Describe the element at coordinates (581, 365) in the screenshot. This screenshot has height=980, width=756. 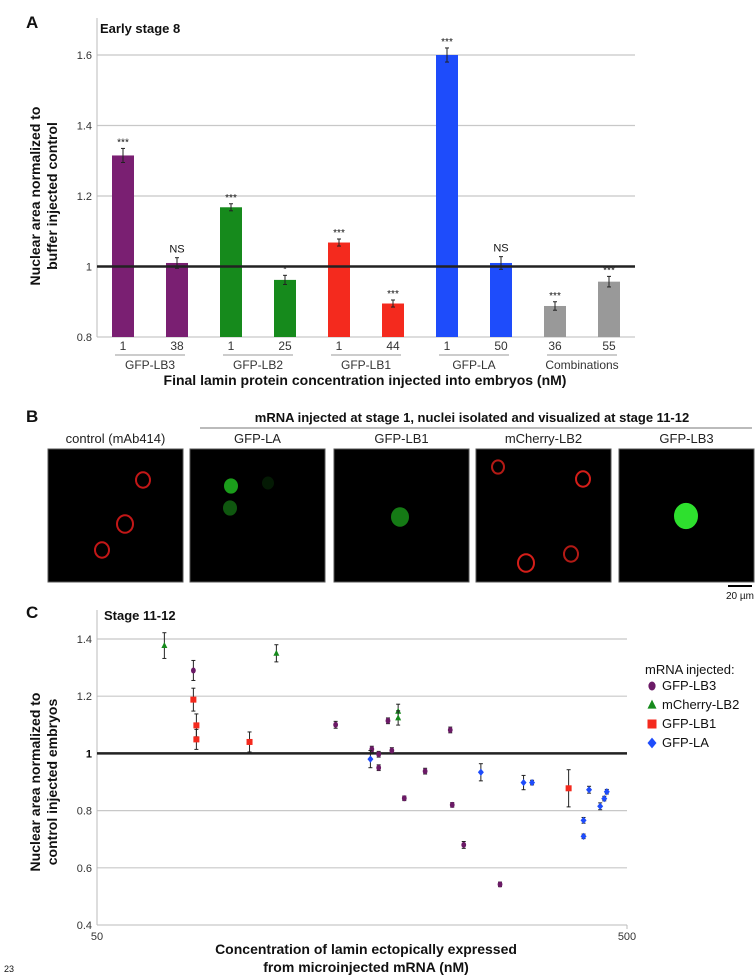
I see `group-label: Combinations` at that location.